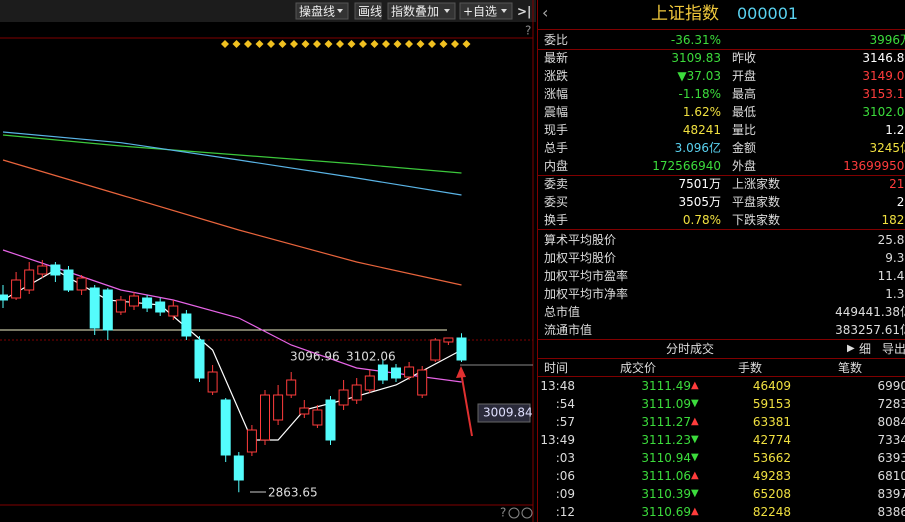  Describe the element at coordinates (895, 130) in the screenshot. I see `quote-value: 1.27` at that location.